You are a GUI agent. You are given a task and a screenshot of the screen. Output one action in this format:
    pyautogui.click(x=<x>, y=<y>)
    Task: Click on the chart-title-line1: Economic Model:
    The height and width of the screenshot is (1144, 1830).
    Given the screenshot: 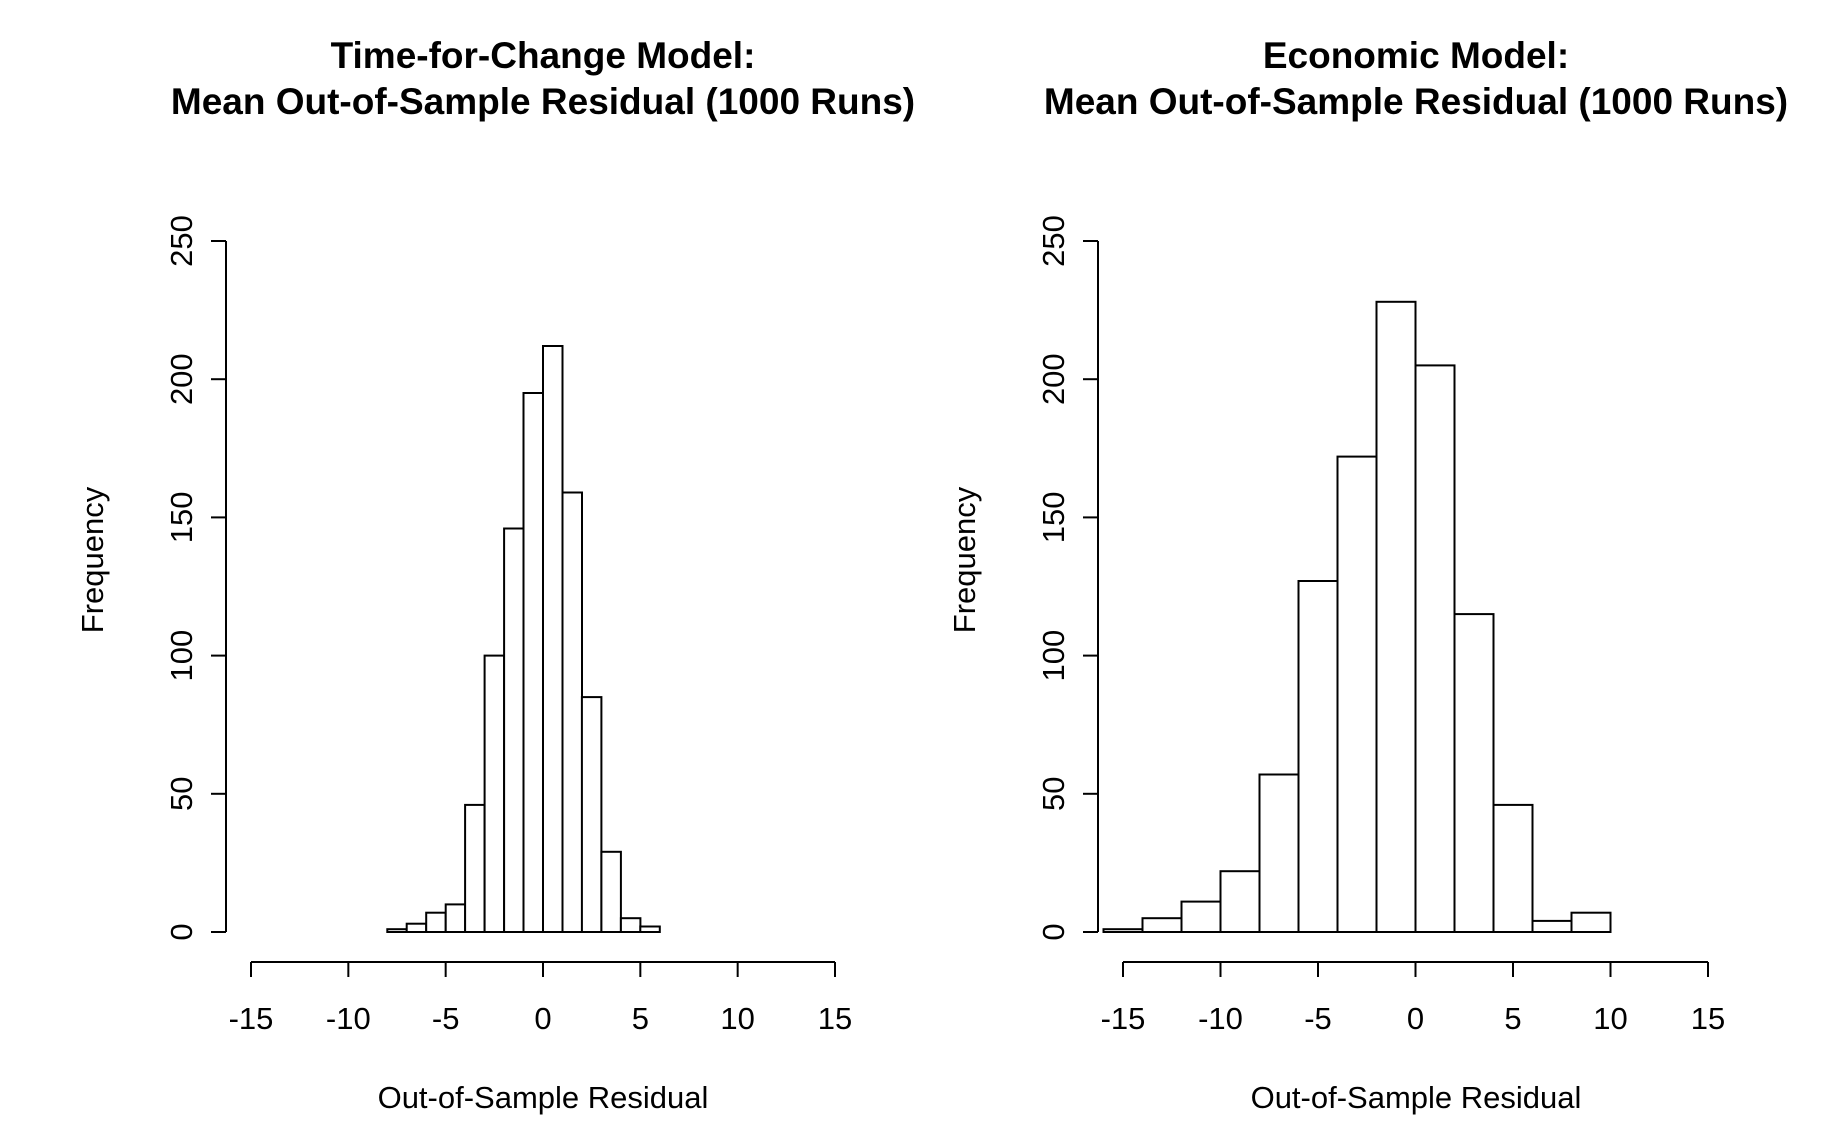 What is the action you would take?
    pyautogui.click(x=1416, y=55)
    